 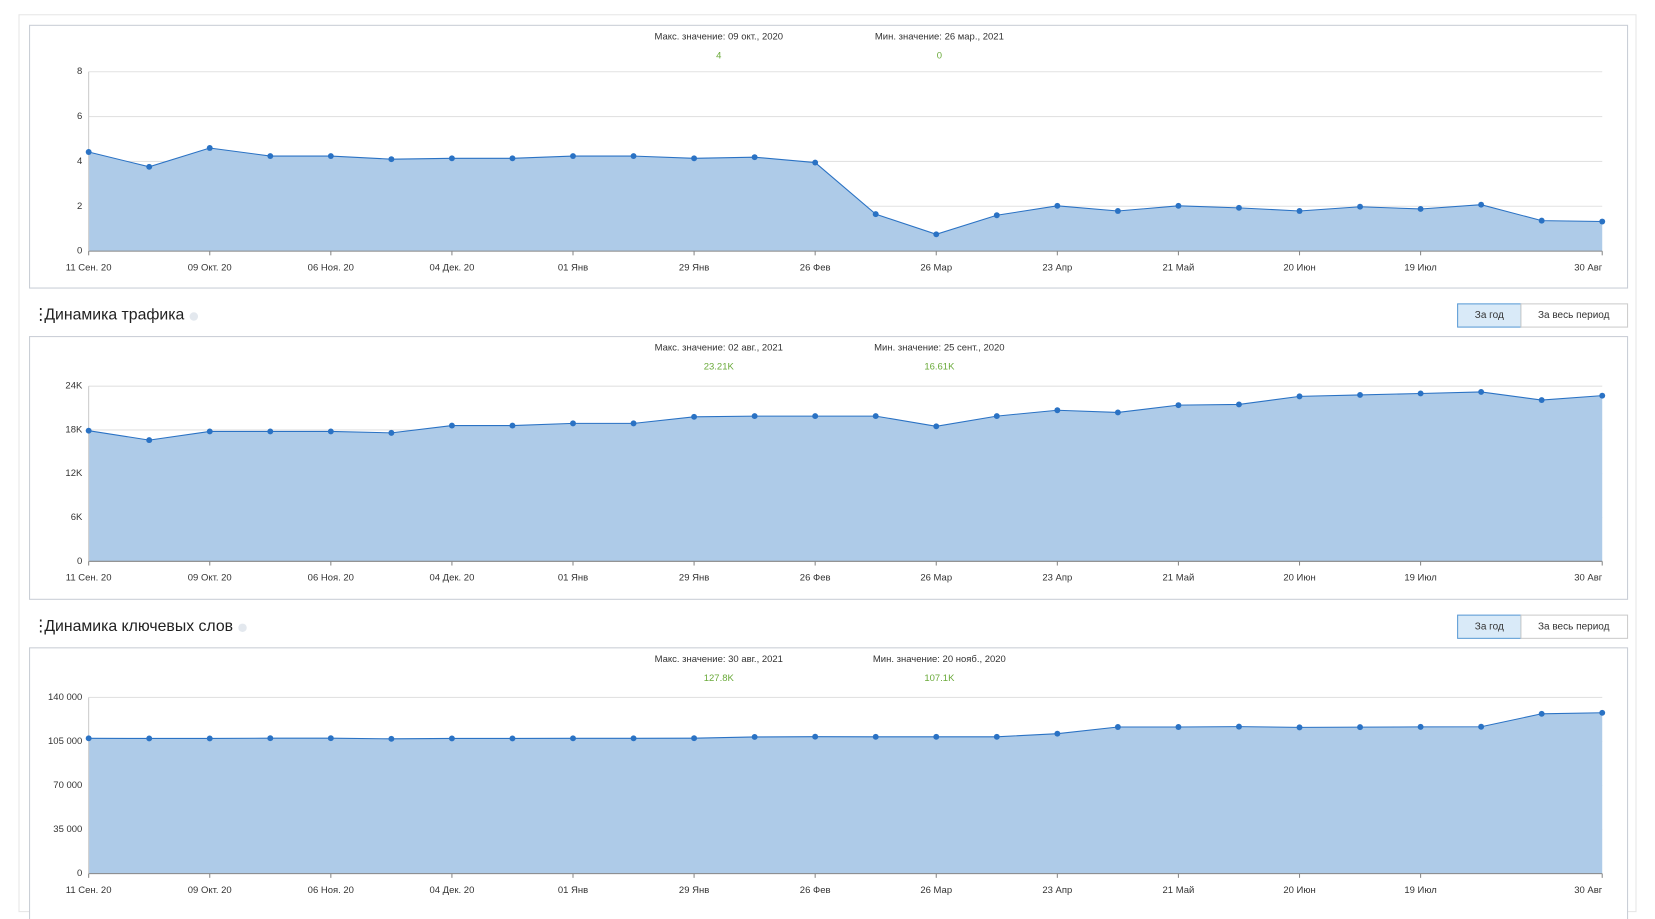 What do you see at coordinates (719, 36) in the screenshot?
I see `max-label: Макс. значение: 09 окт., 2020` at bounding box center [719, 36].